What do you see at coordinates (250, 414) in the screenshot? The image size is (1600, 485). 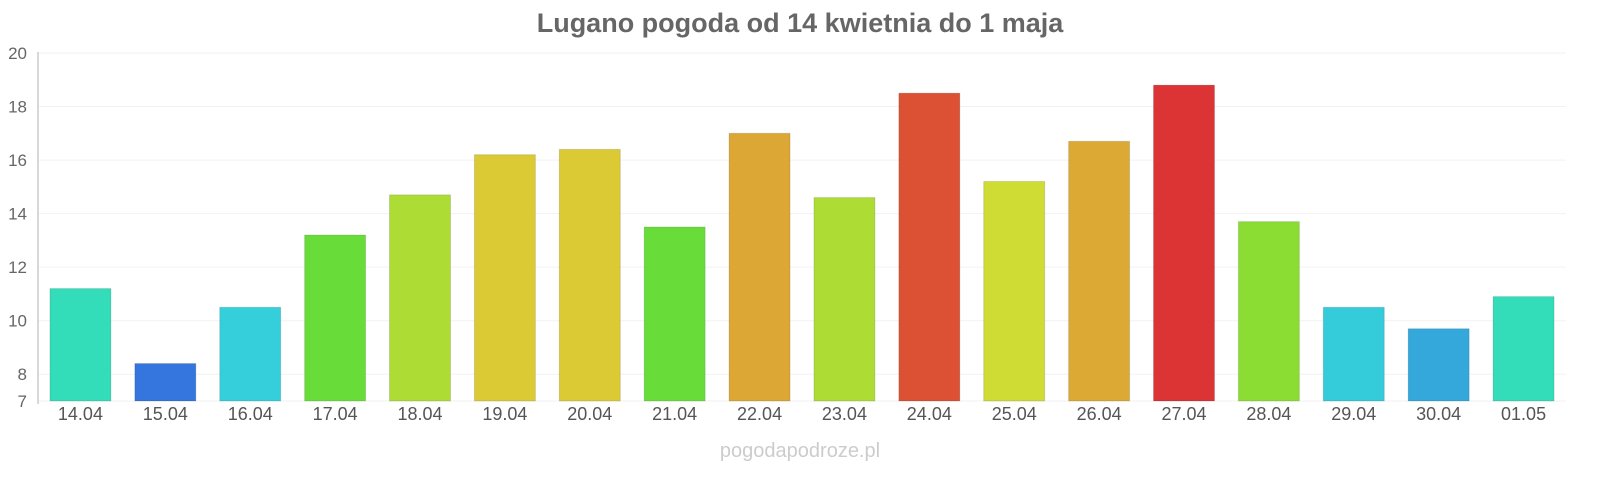 I see `x-tick-label: 16.04` at bounding box center [250, 414].